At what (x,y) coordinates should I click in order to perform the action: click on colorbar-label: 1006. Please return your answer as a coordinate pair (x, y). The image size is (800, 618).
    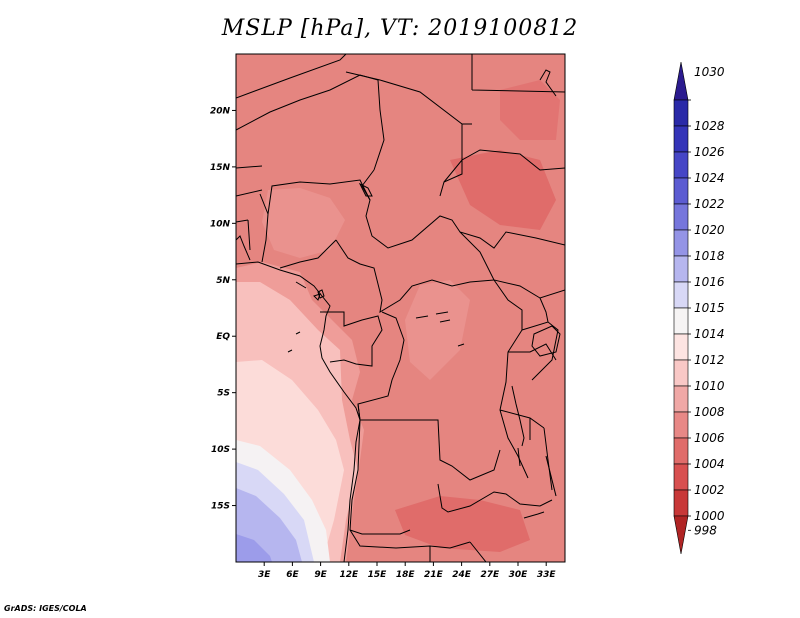
    Looking at the image, I should click on (709, 438).